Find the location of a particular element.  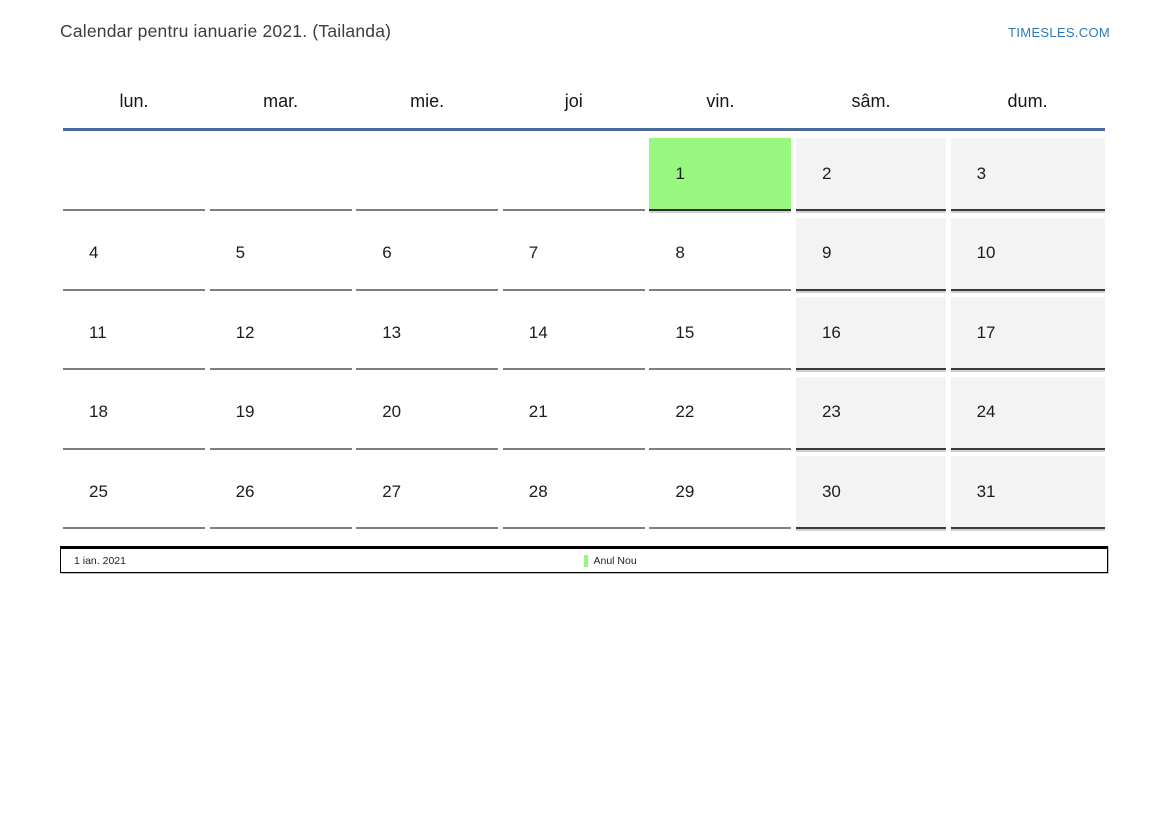

day-number: 6 is located at coordinates (387, 252).